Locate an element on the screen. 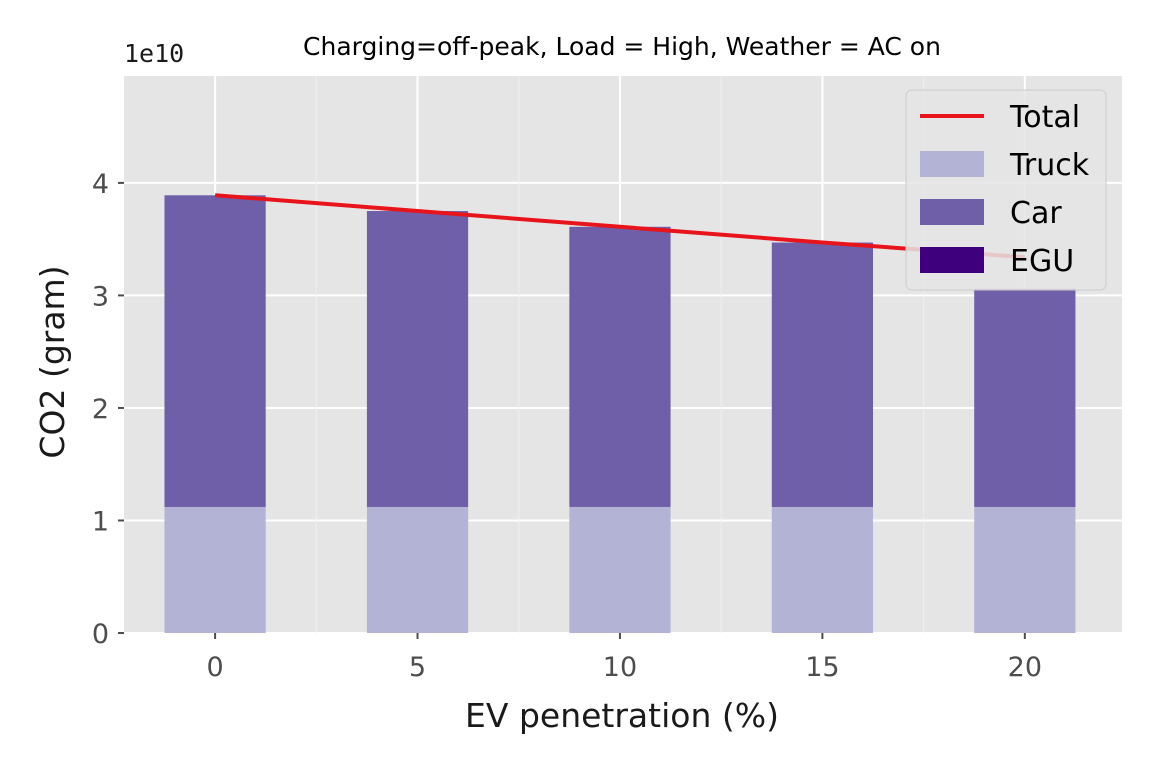  y-tick-label: 4 is located at coordinates (100, 184).